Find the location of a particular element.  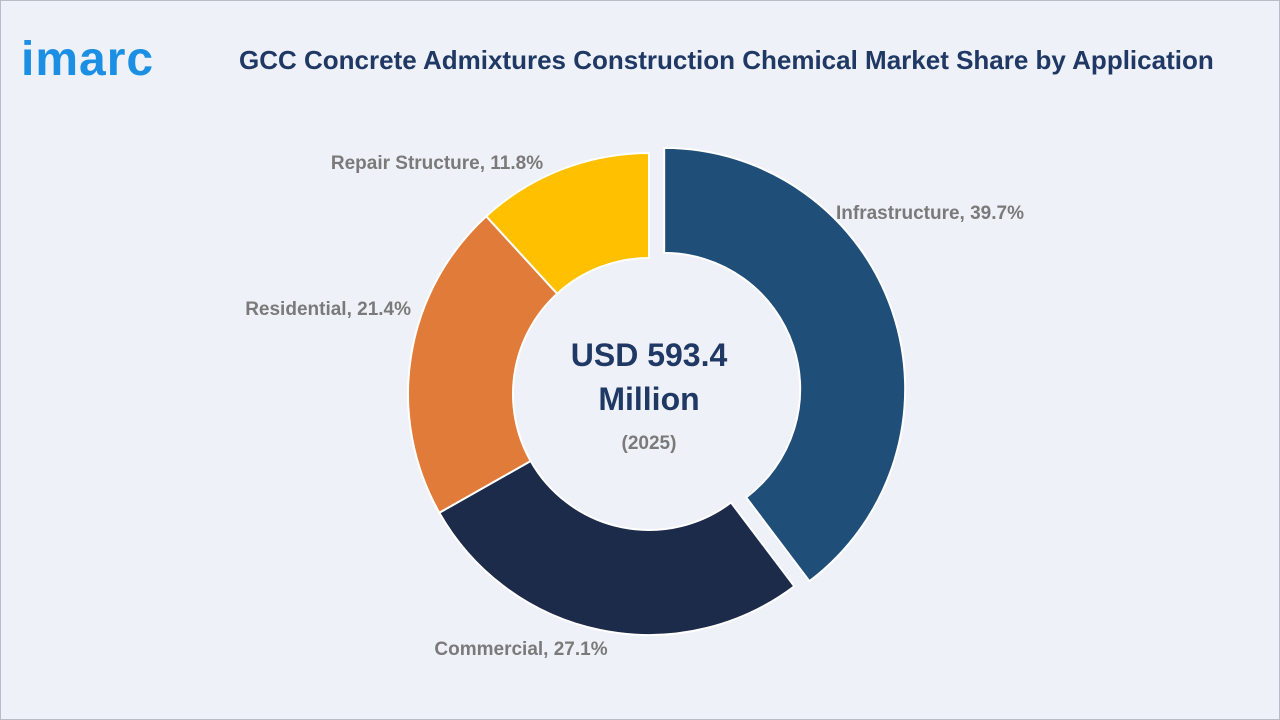

slice-label-residential: Residential, 21.4% is located at coordinates (328, 309).